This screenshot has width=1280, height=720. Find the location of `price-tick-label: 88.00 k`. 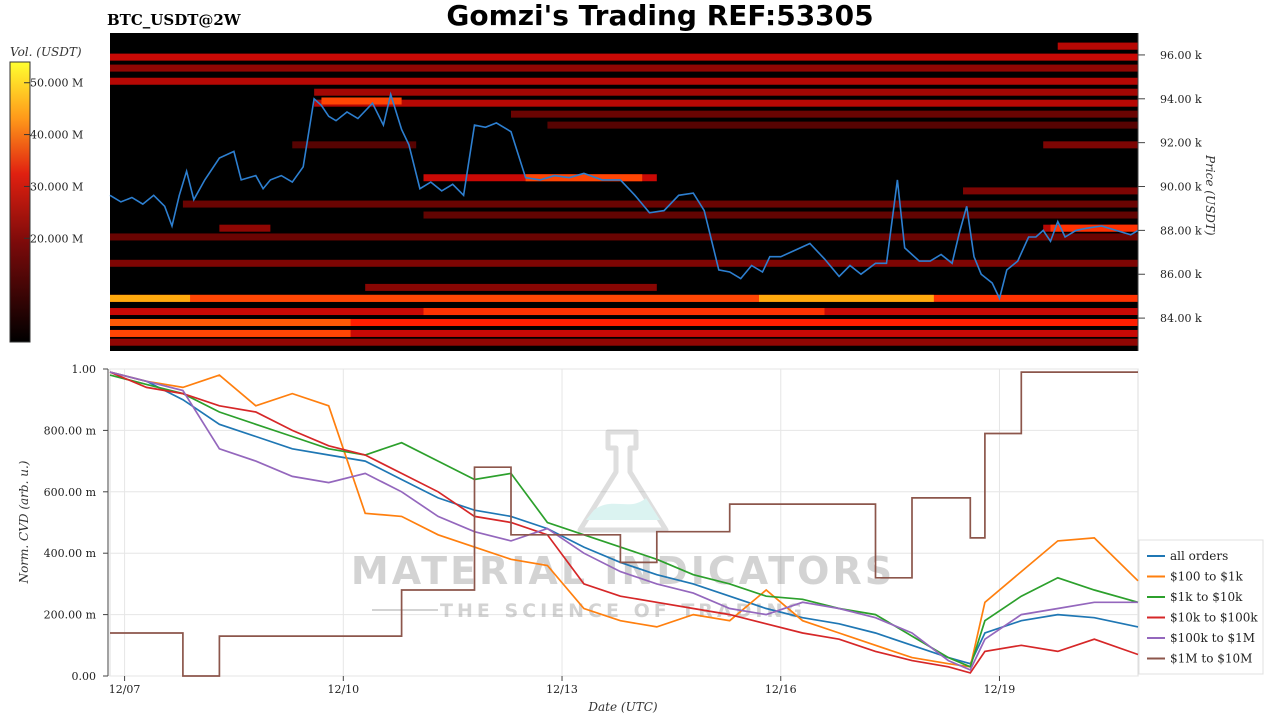

price-tick-label: 88.00 k is located at coordinates (1181, 230).